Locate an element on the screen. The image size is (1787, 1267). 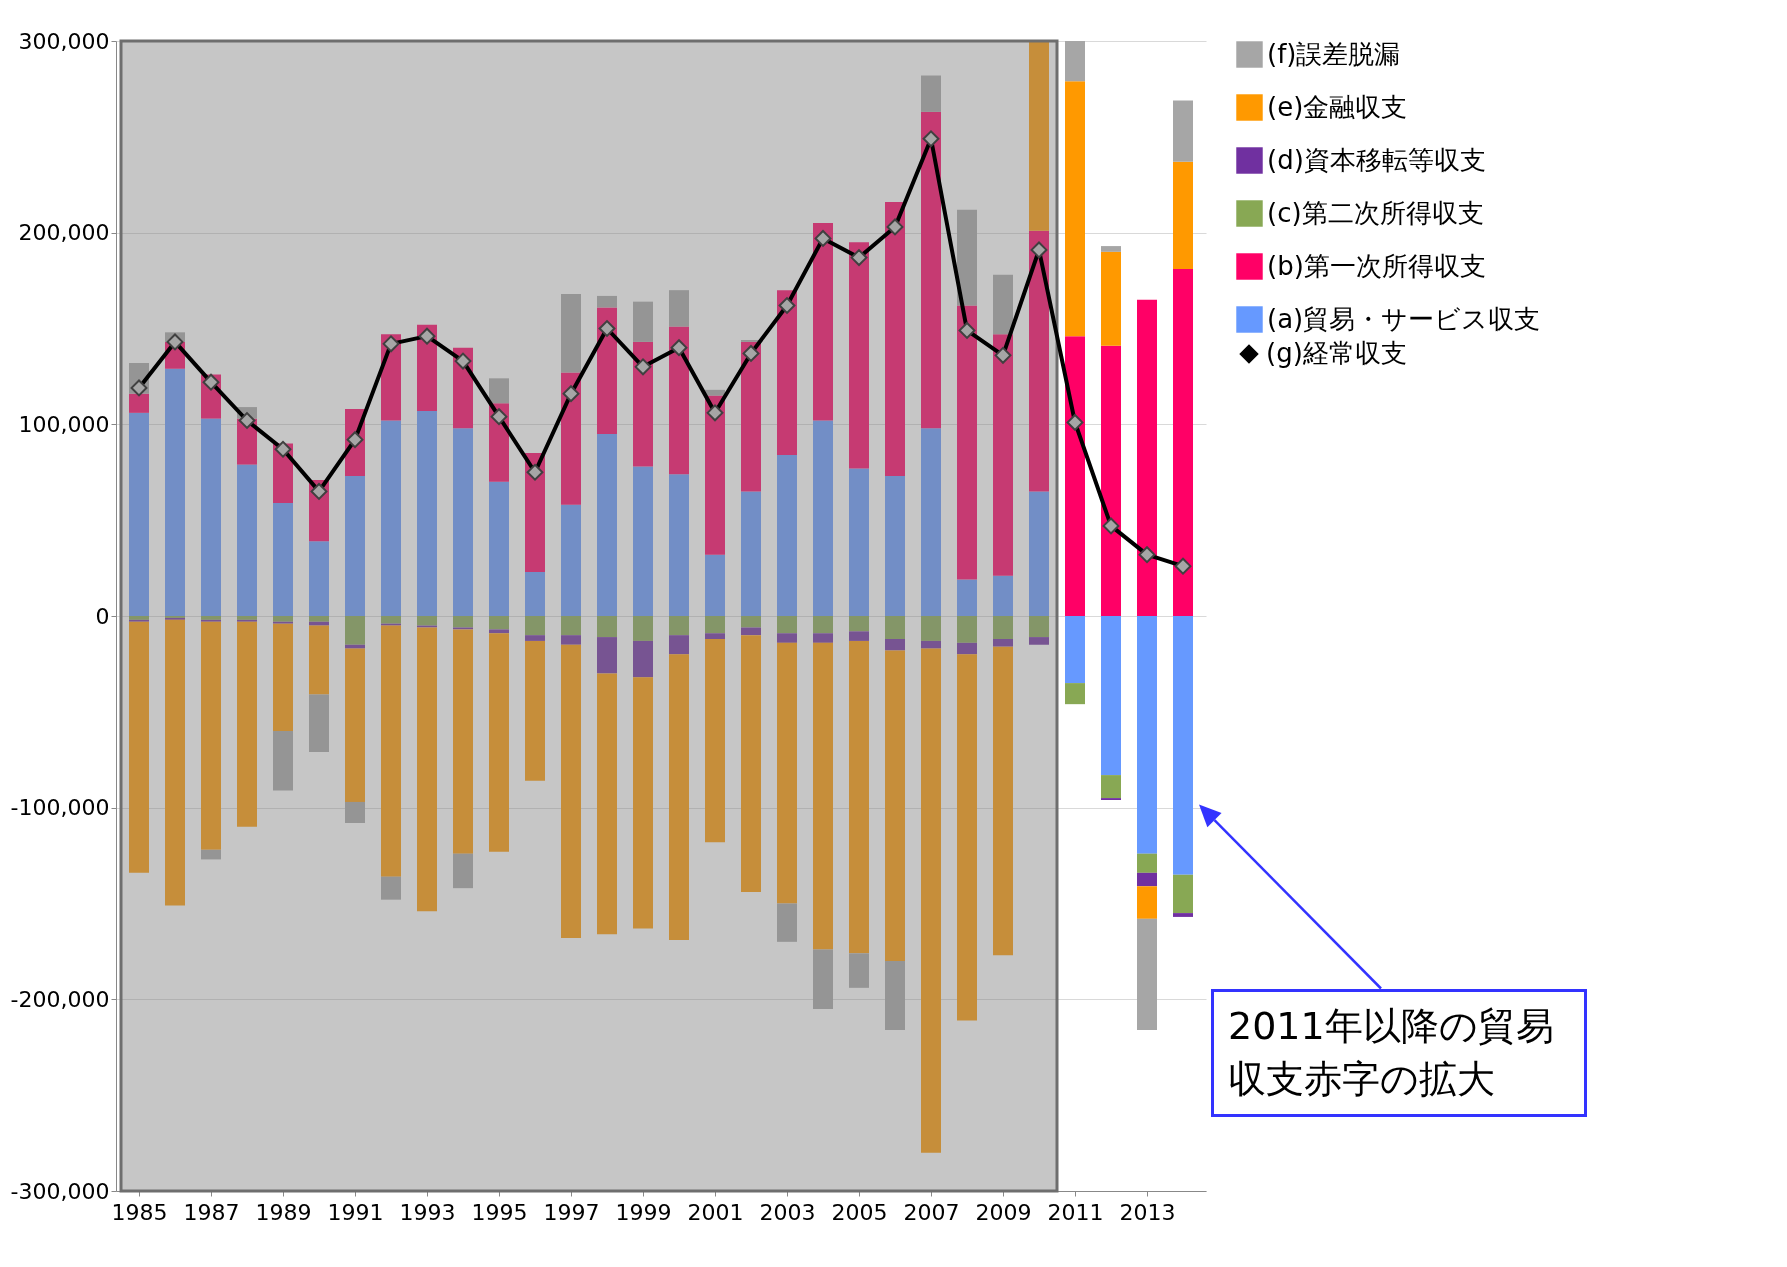
x-tick-label: 1997 is located at coordinates (571, 1212).